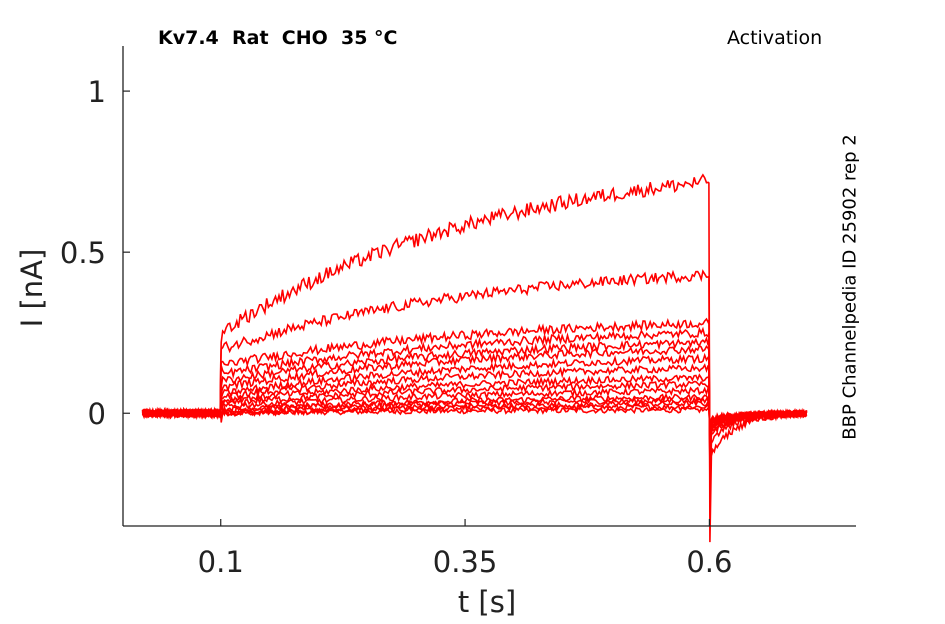 This screenshot has width=945, height=624. Describe the element at coordinates (278, 38) in the screenshot. I see `chart-title: Kv7.4 Rat CHO 35 °C` at that location.